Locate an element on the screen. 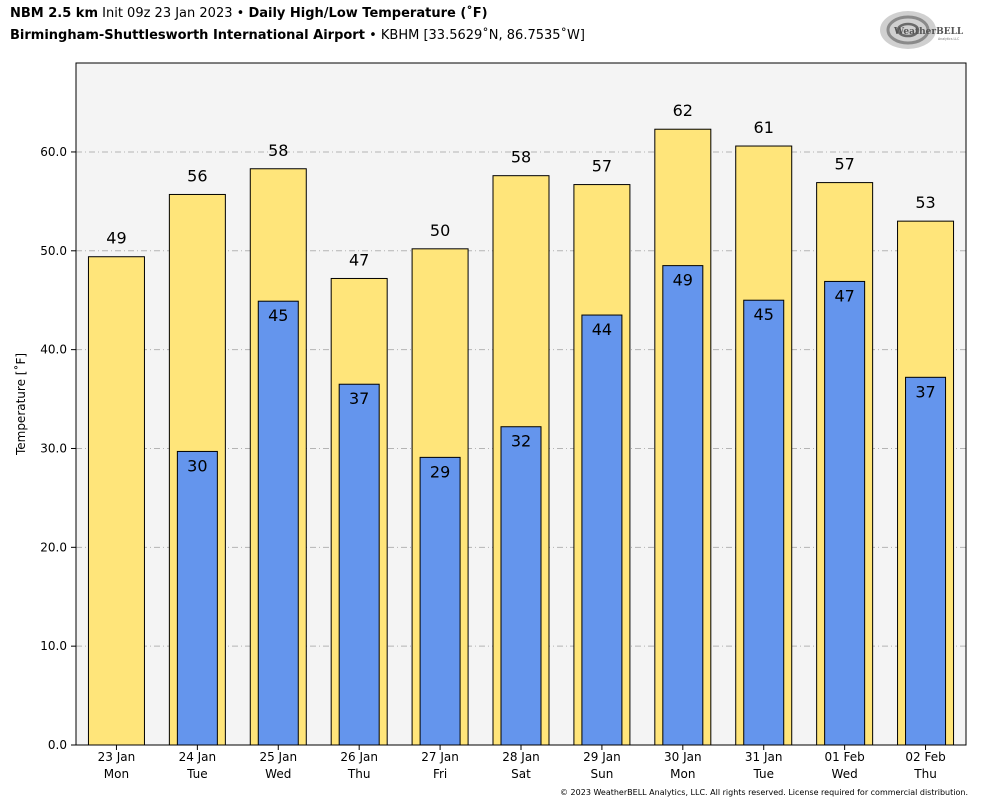 This screenshot has width=984, height=808. y-axis: 0.0 10.0 20.0 30.0 40.0 50.0 60.0 is located at coordinates (58, 448).